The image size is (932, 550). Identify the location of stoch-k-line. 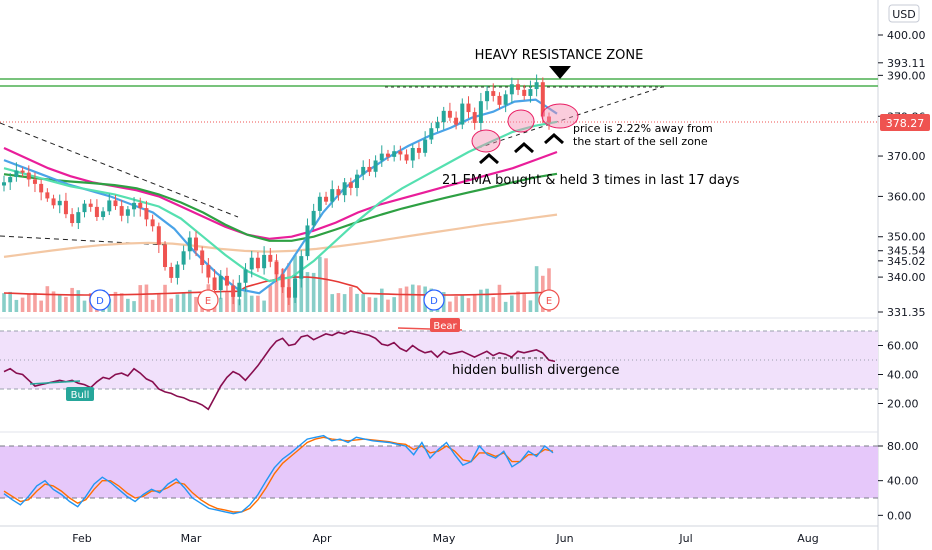
(278, 474).